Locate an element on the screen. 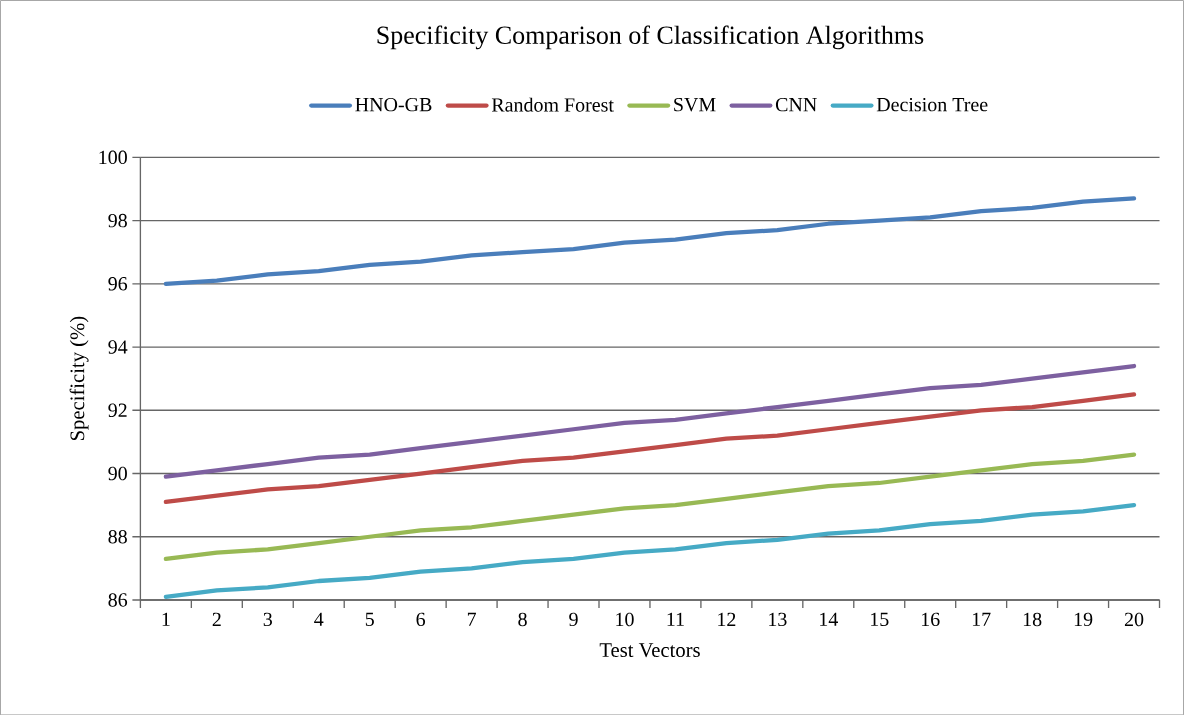  y-tick-label: 92 is located at coordinates (117, 410).